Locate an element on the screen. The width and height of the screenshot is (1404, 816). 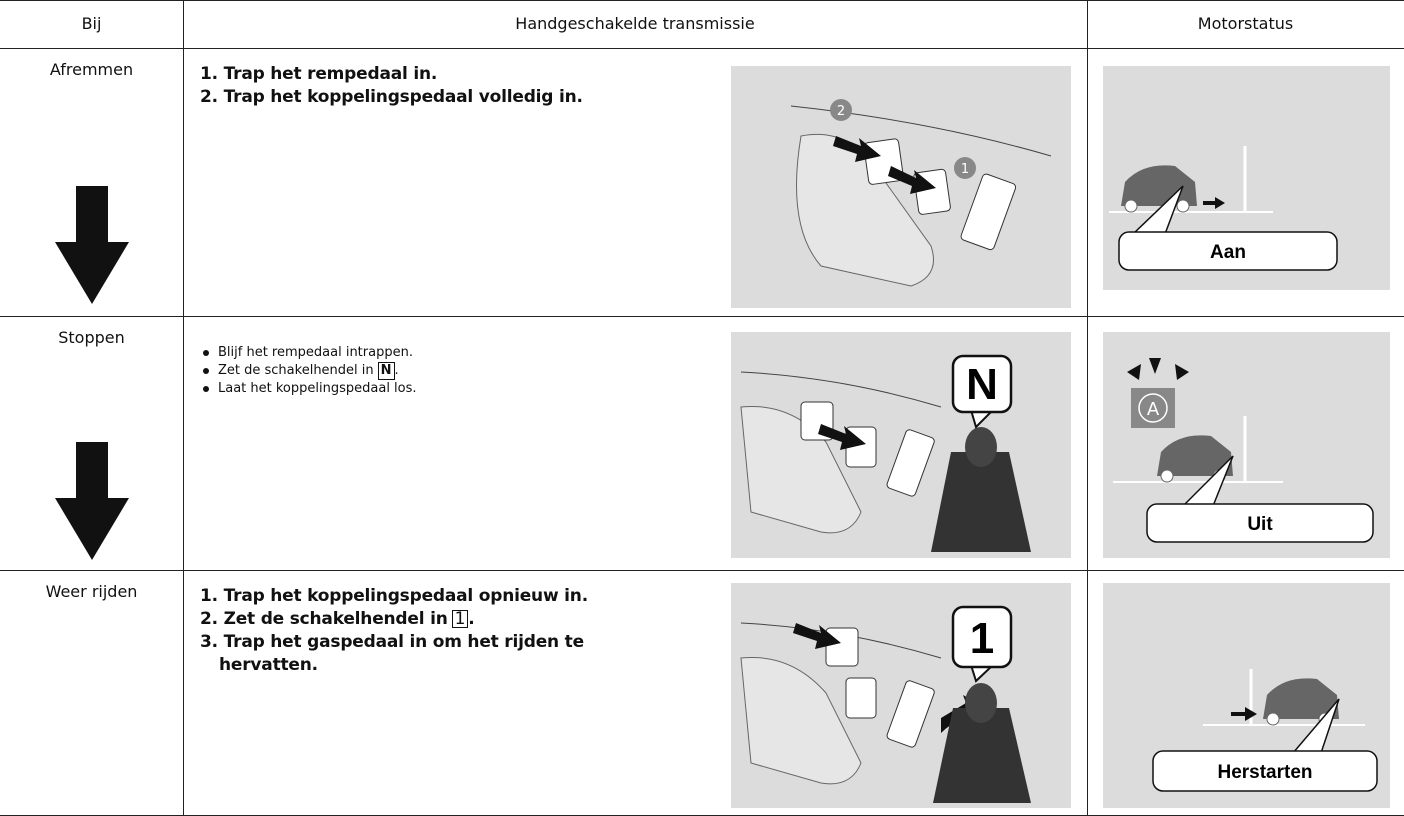
gear-callout: N is located at coordinates (982, 384).